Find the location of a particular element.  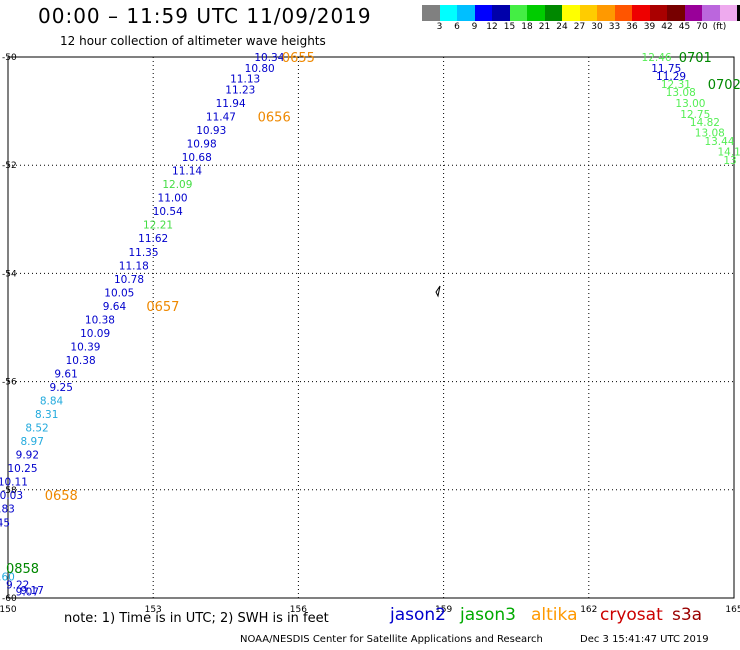

color-scale-tick: 33 is located at coordinates (614, 27).